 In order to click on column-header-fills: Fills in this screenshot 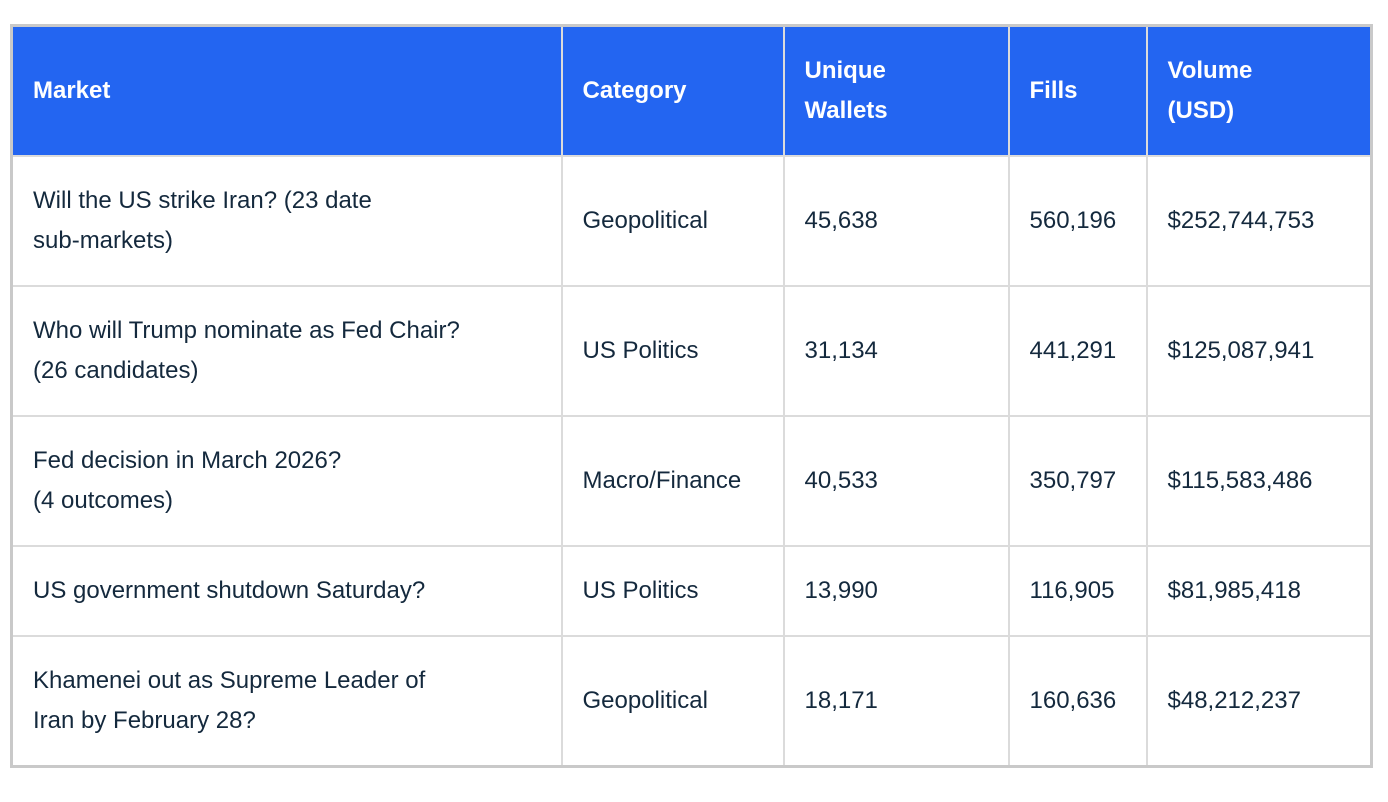, I will do `click(1077, 90)`.